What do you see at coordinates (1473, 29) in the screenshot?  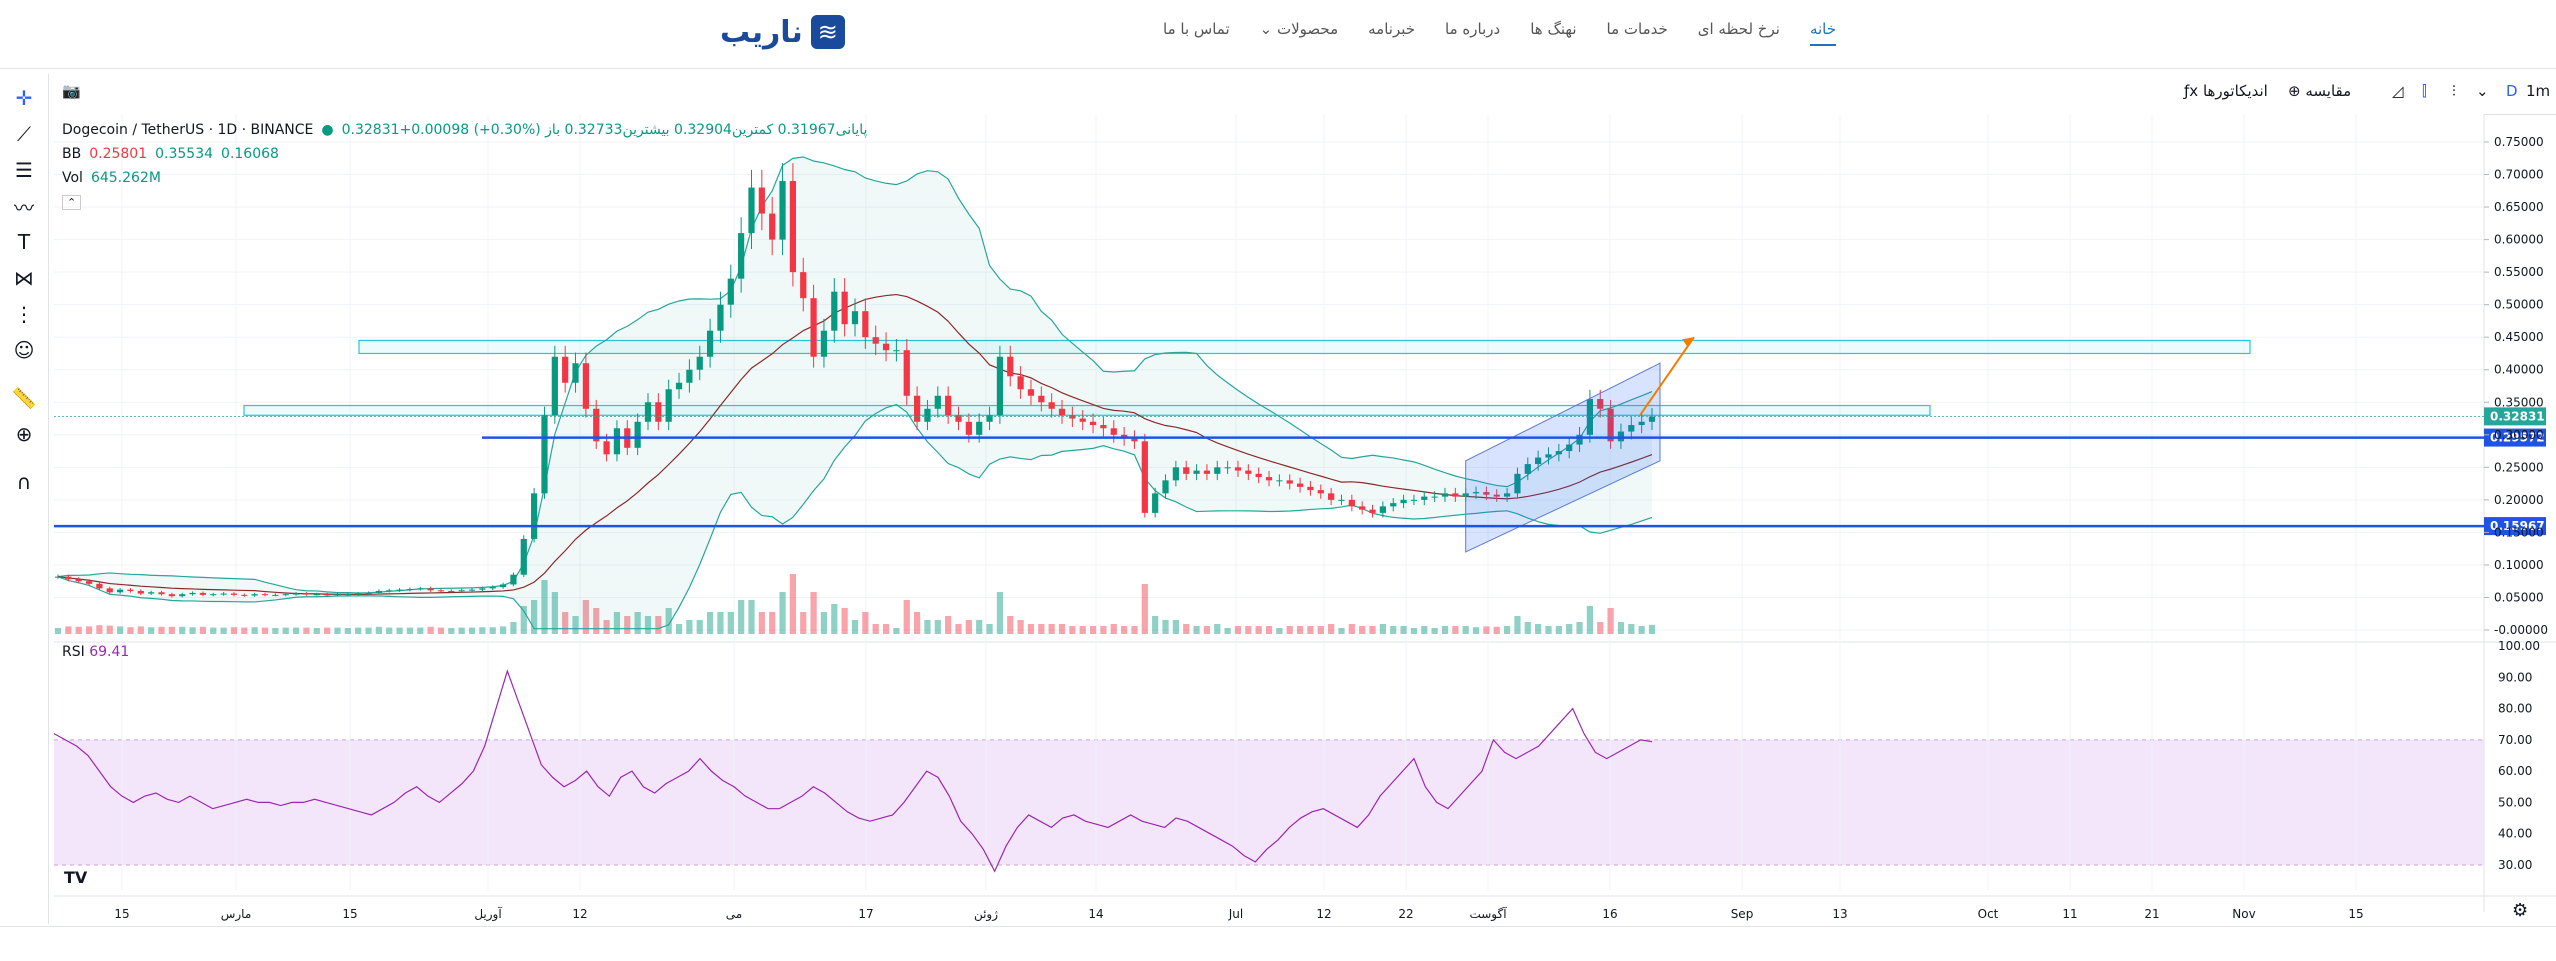 I see `nav-about: درباره ما` at bounding box center [1473, 29].